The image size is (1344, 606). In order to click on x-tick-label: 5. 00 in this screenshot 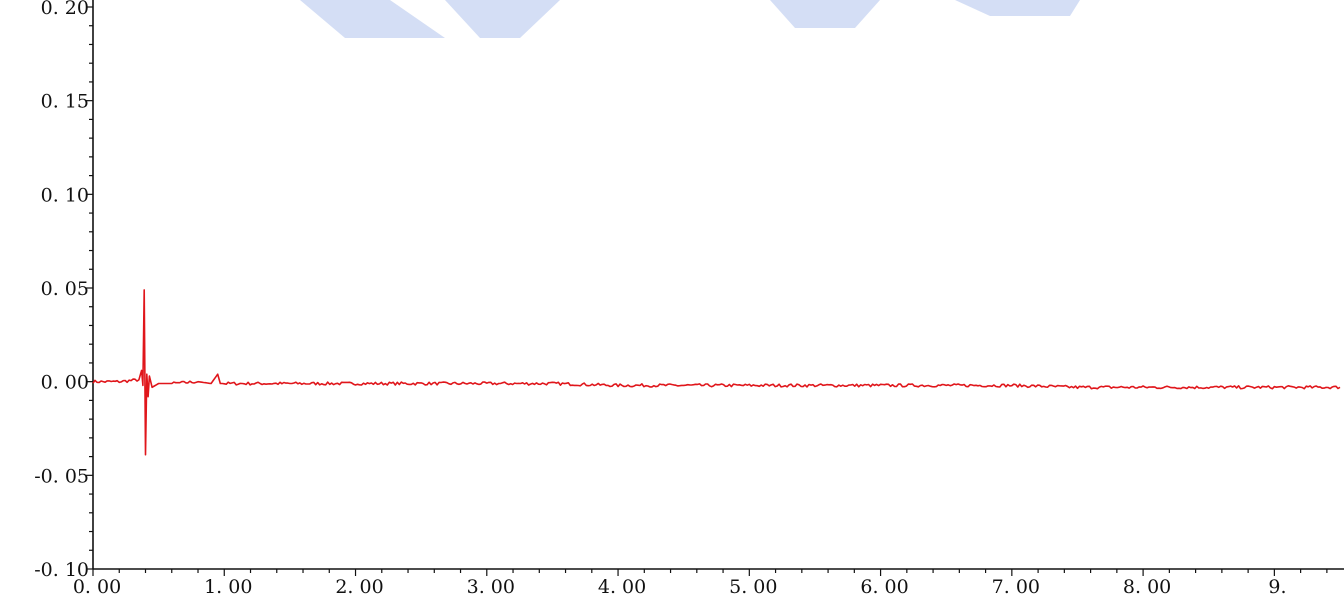, I will do `click(753, 587)`.